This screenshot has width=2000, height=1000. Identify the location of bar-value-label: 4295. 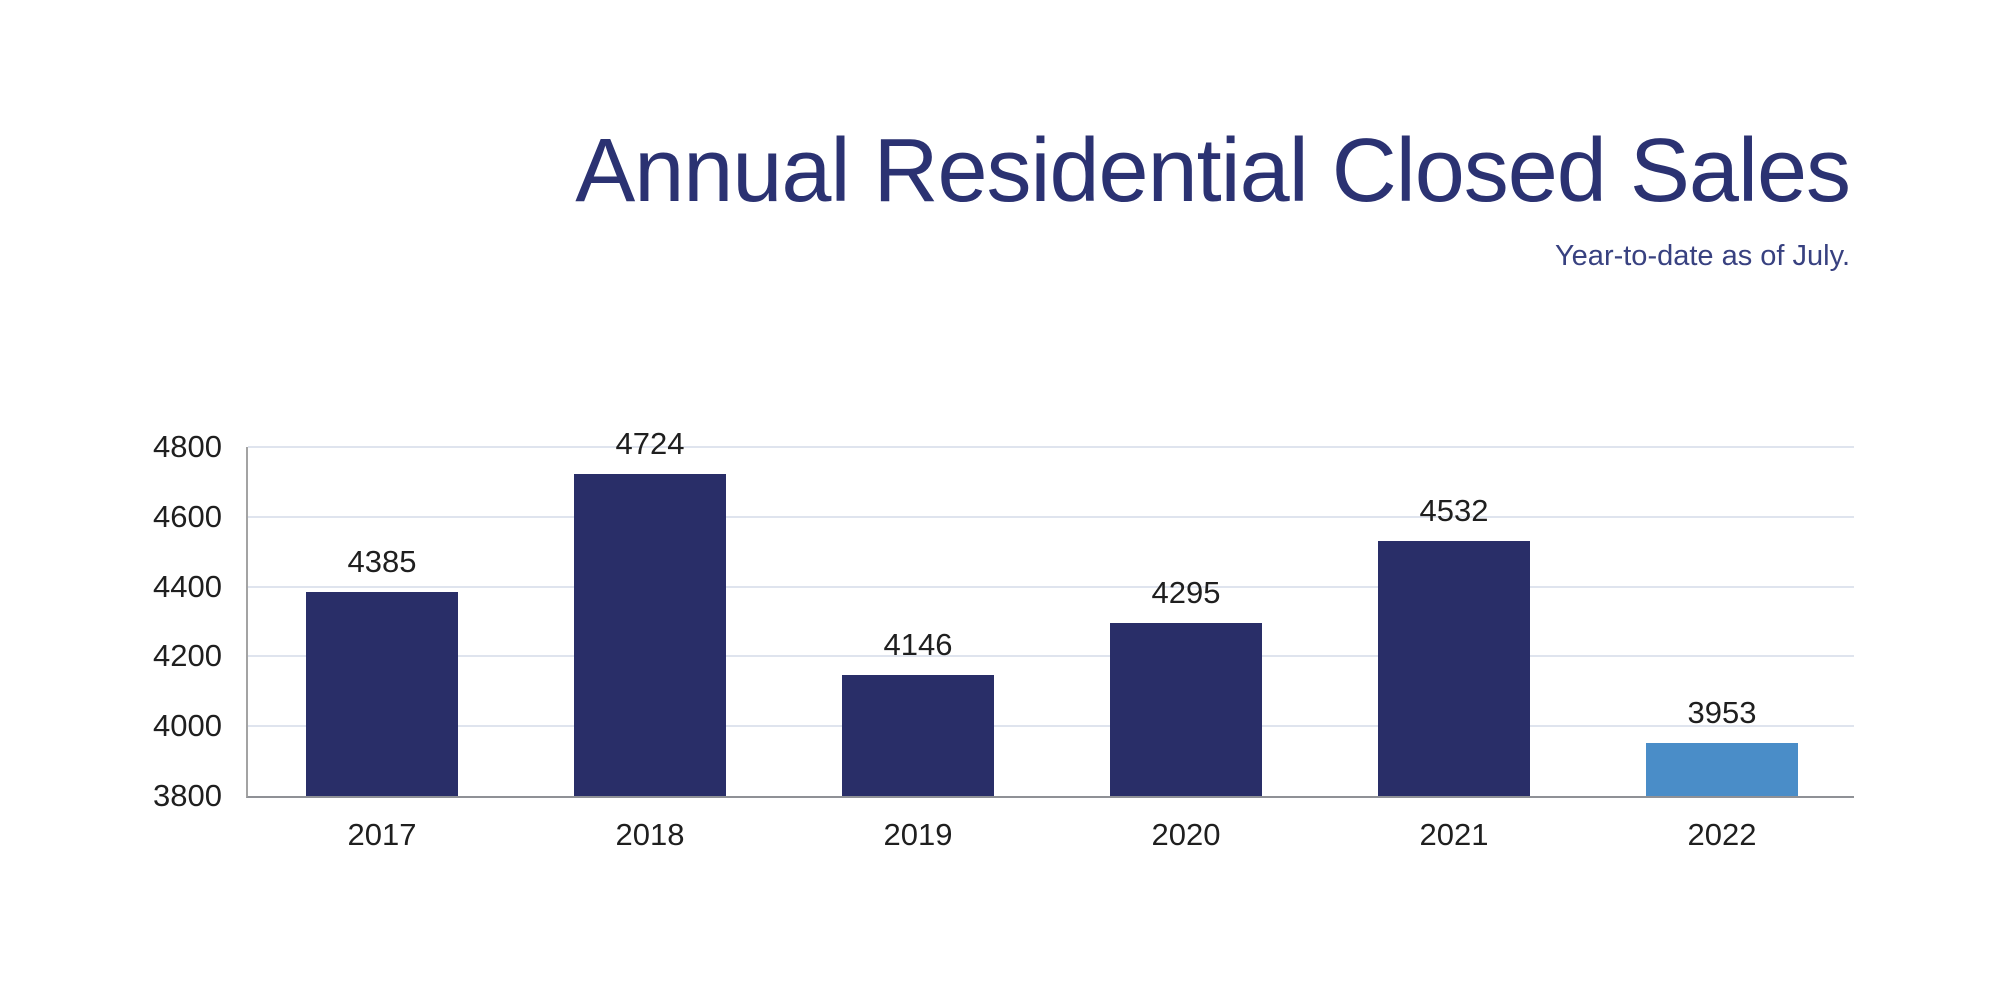
(1186, 593).